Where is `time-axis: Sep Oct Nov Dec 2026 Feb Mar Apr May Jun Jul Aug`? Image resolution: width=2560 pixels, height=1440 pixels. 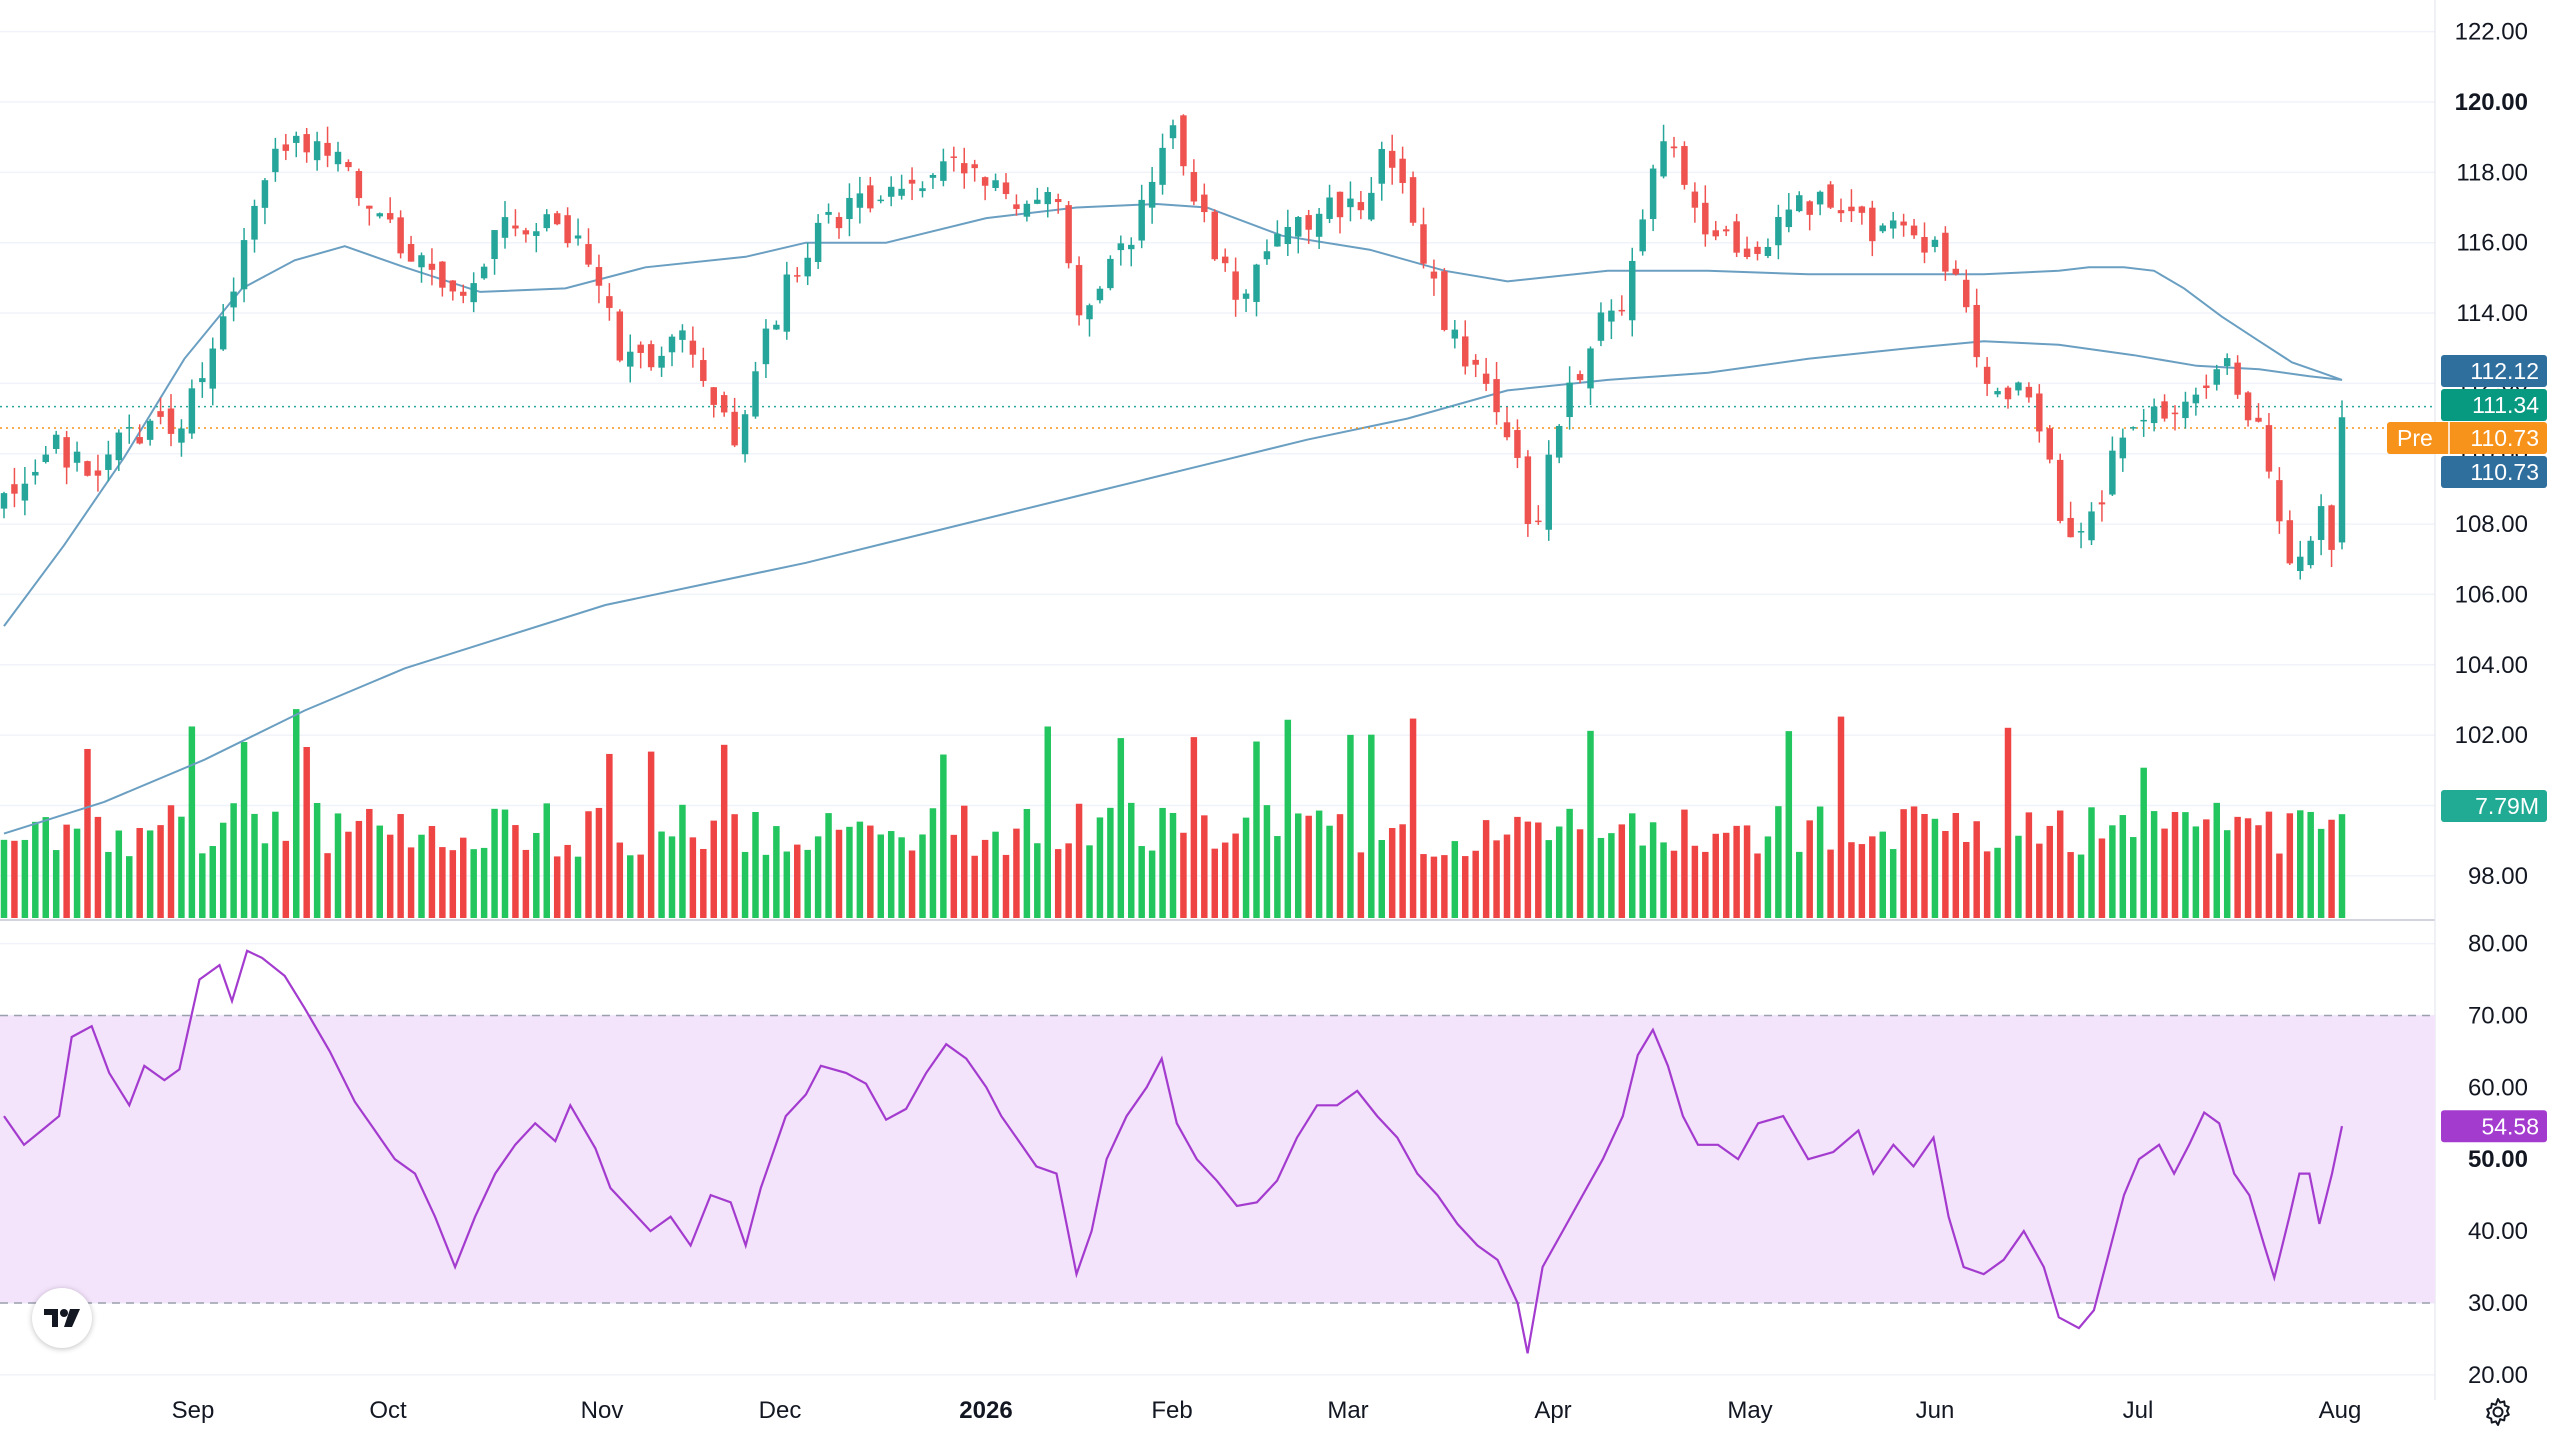 time-axis: Sep Oct Nov Dec 2026 Feb Mar Apr May Jun Jul Aug is located at coordinates (1267, 1410).